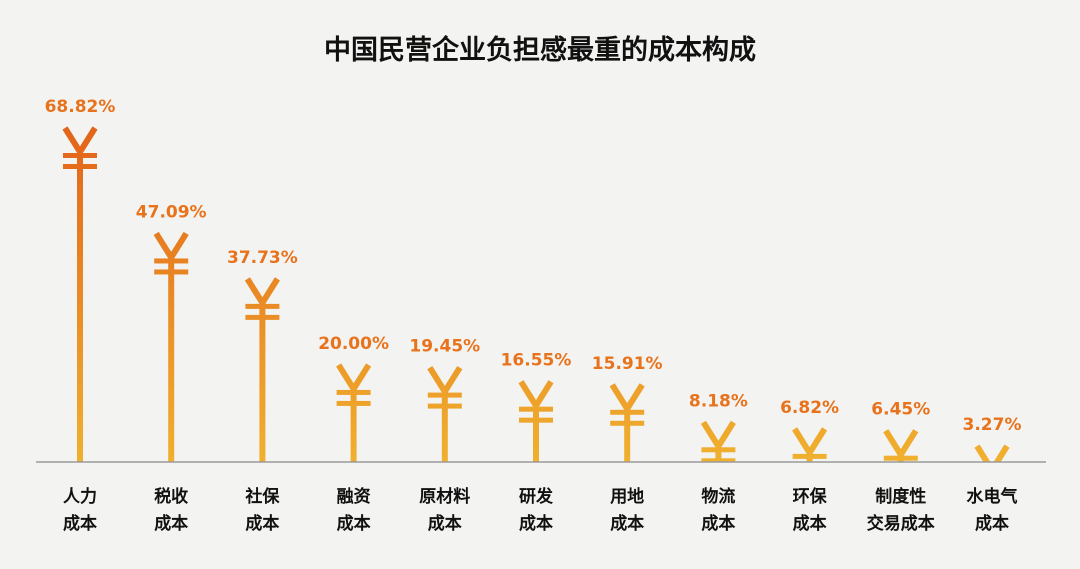 This screenshot has width=1080, height=569. I want to click on data-label: 6.45%, so click(900, 410).